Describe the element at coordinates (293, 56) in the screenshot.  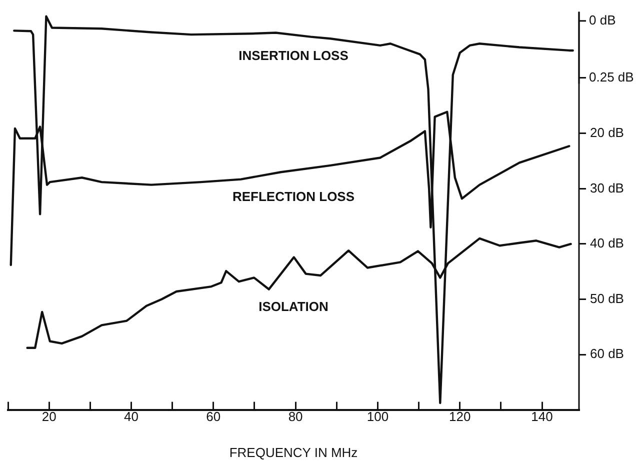
I see `series-label: INSERTION LOSS` at that location.